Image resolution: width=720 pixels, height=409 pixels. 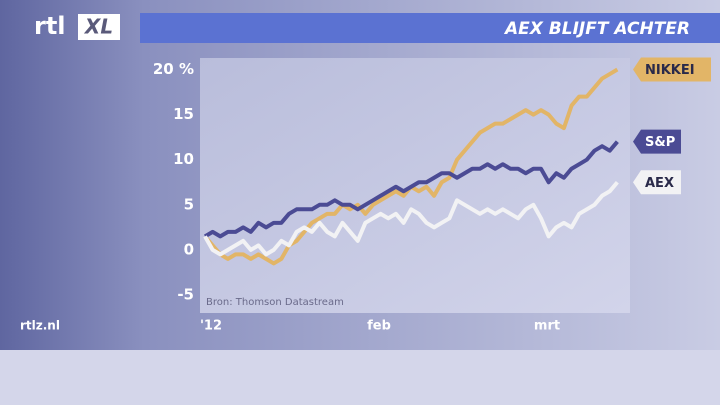 What do you see at coordinates (360, 377) in the screenshot?
I see `bottom-band` at bounding box center [360, 377].